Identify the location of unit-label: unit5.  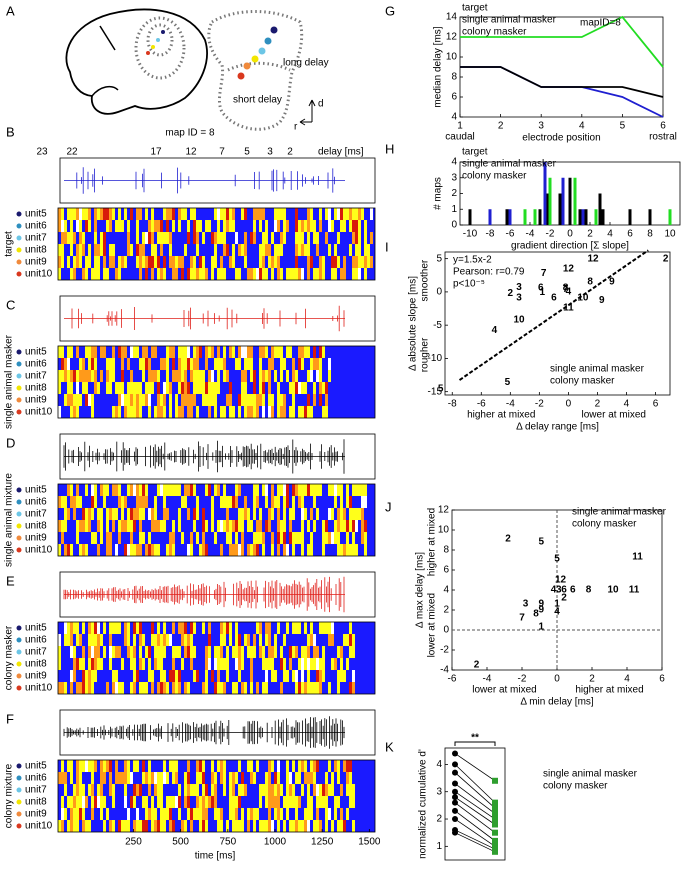
(36, 490).